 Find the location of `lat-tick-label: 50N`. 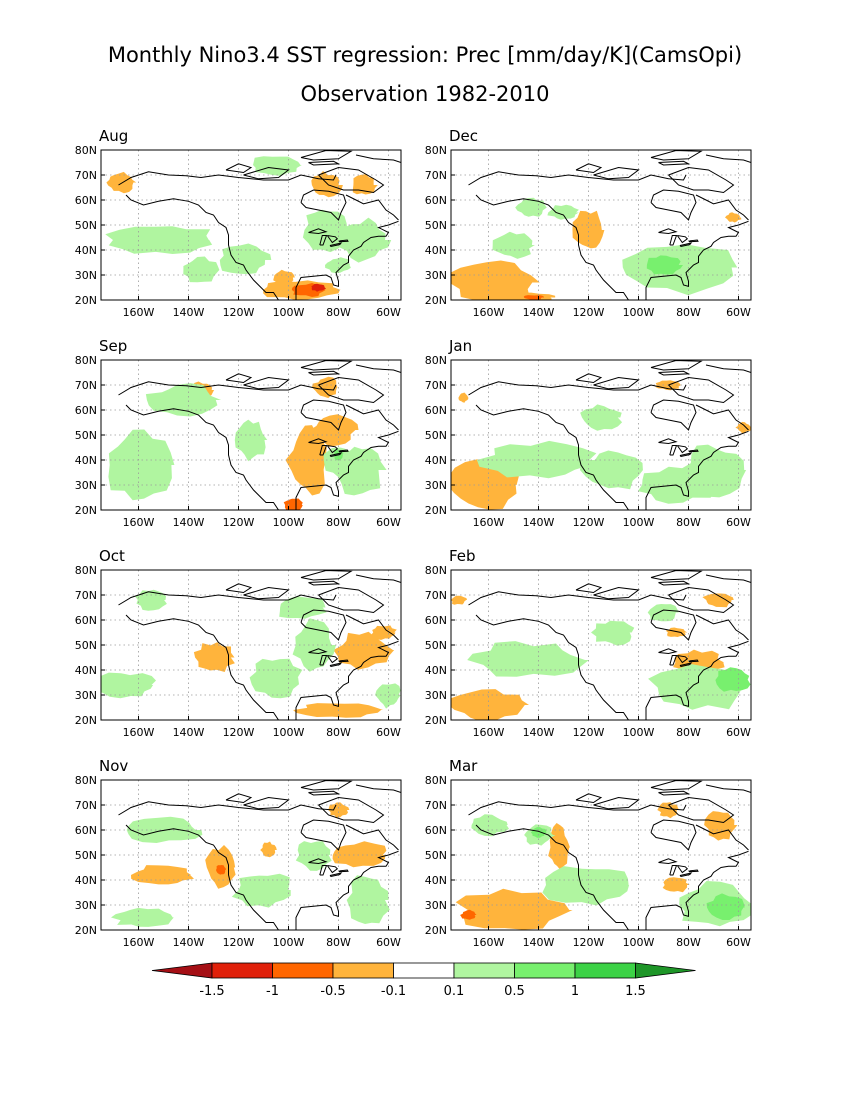

lat-tick-label: 50N is located at coordinates (436, 225).